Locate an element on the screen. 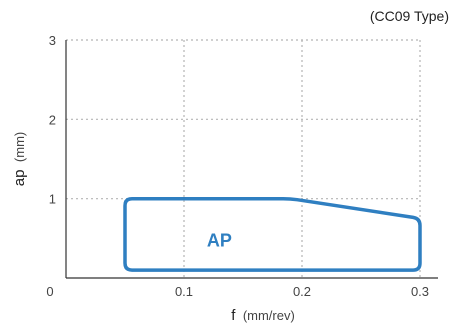  y-axis-title: ap (mm) is located at coordinates (19, 159).